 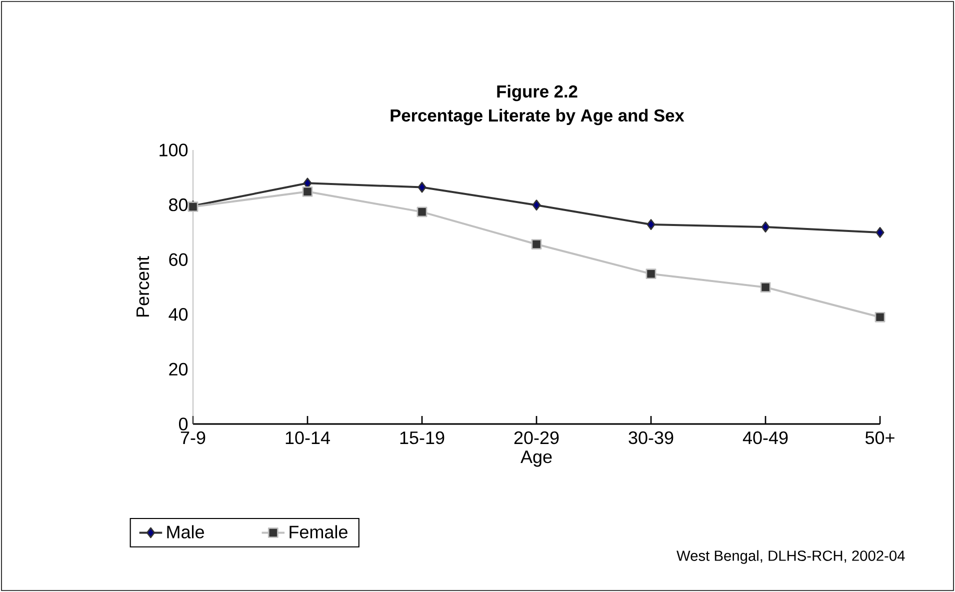 I want to click on x-tick-label: 30-39, so click(x=651, y=437).